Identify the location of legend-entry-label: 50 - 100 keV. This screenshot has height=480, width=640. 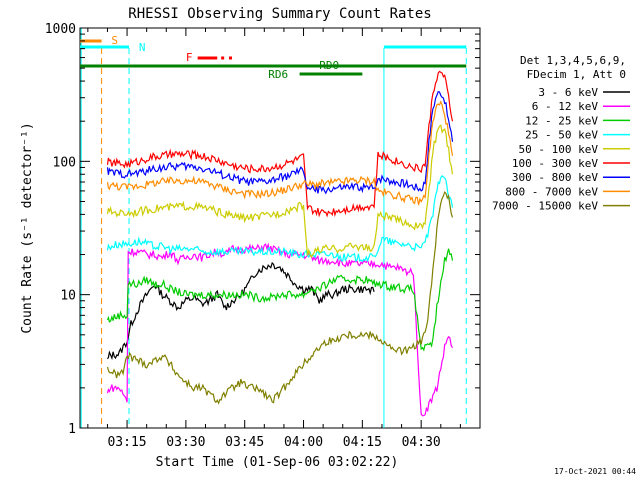
(559, 149).